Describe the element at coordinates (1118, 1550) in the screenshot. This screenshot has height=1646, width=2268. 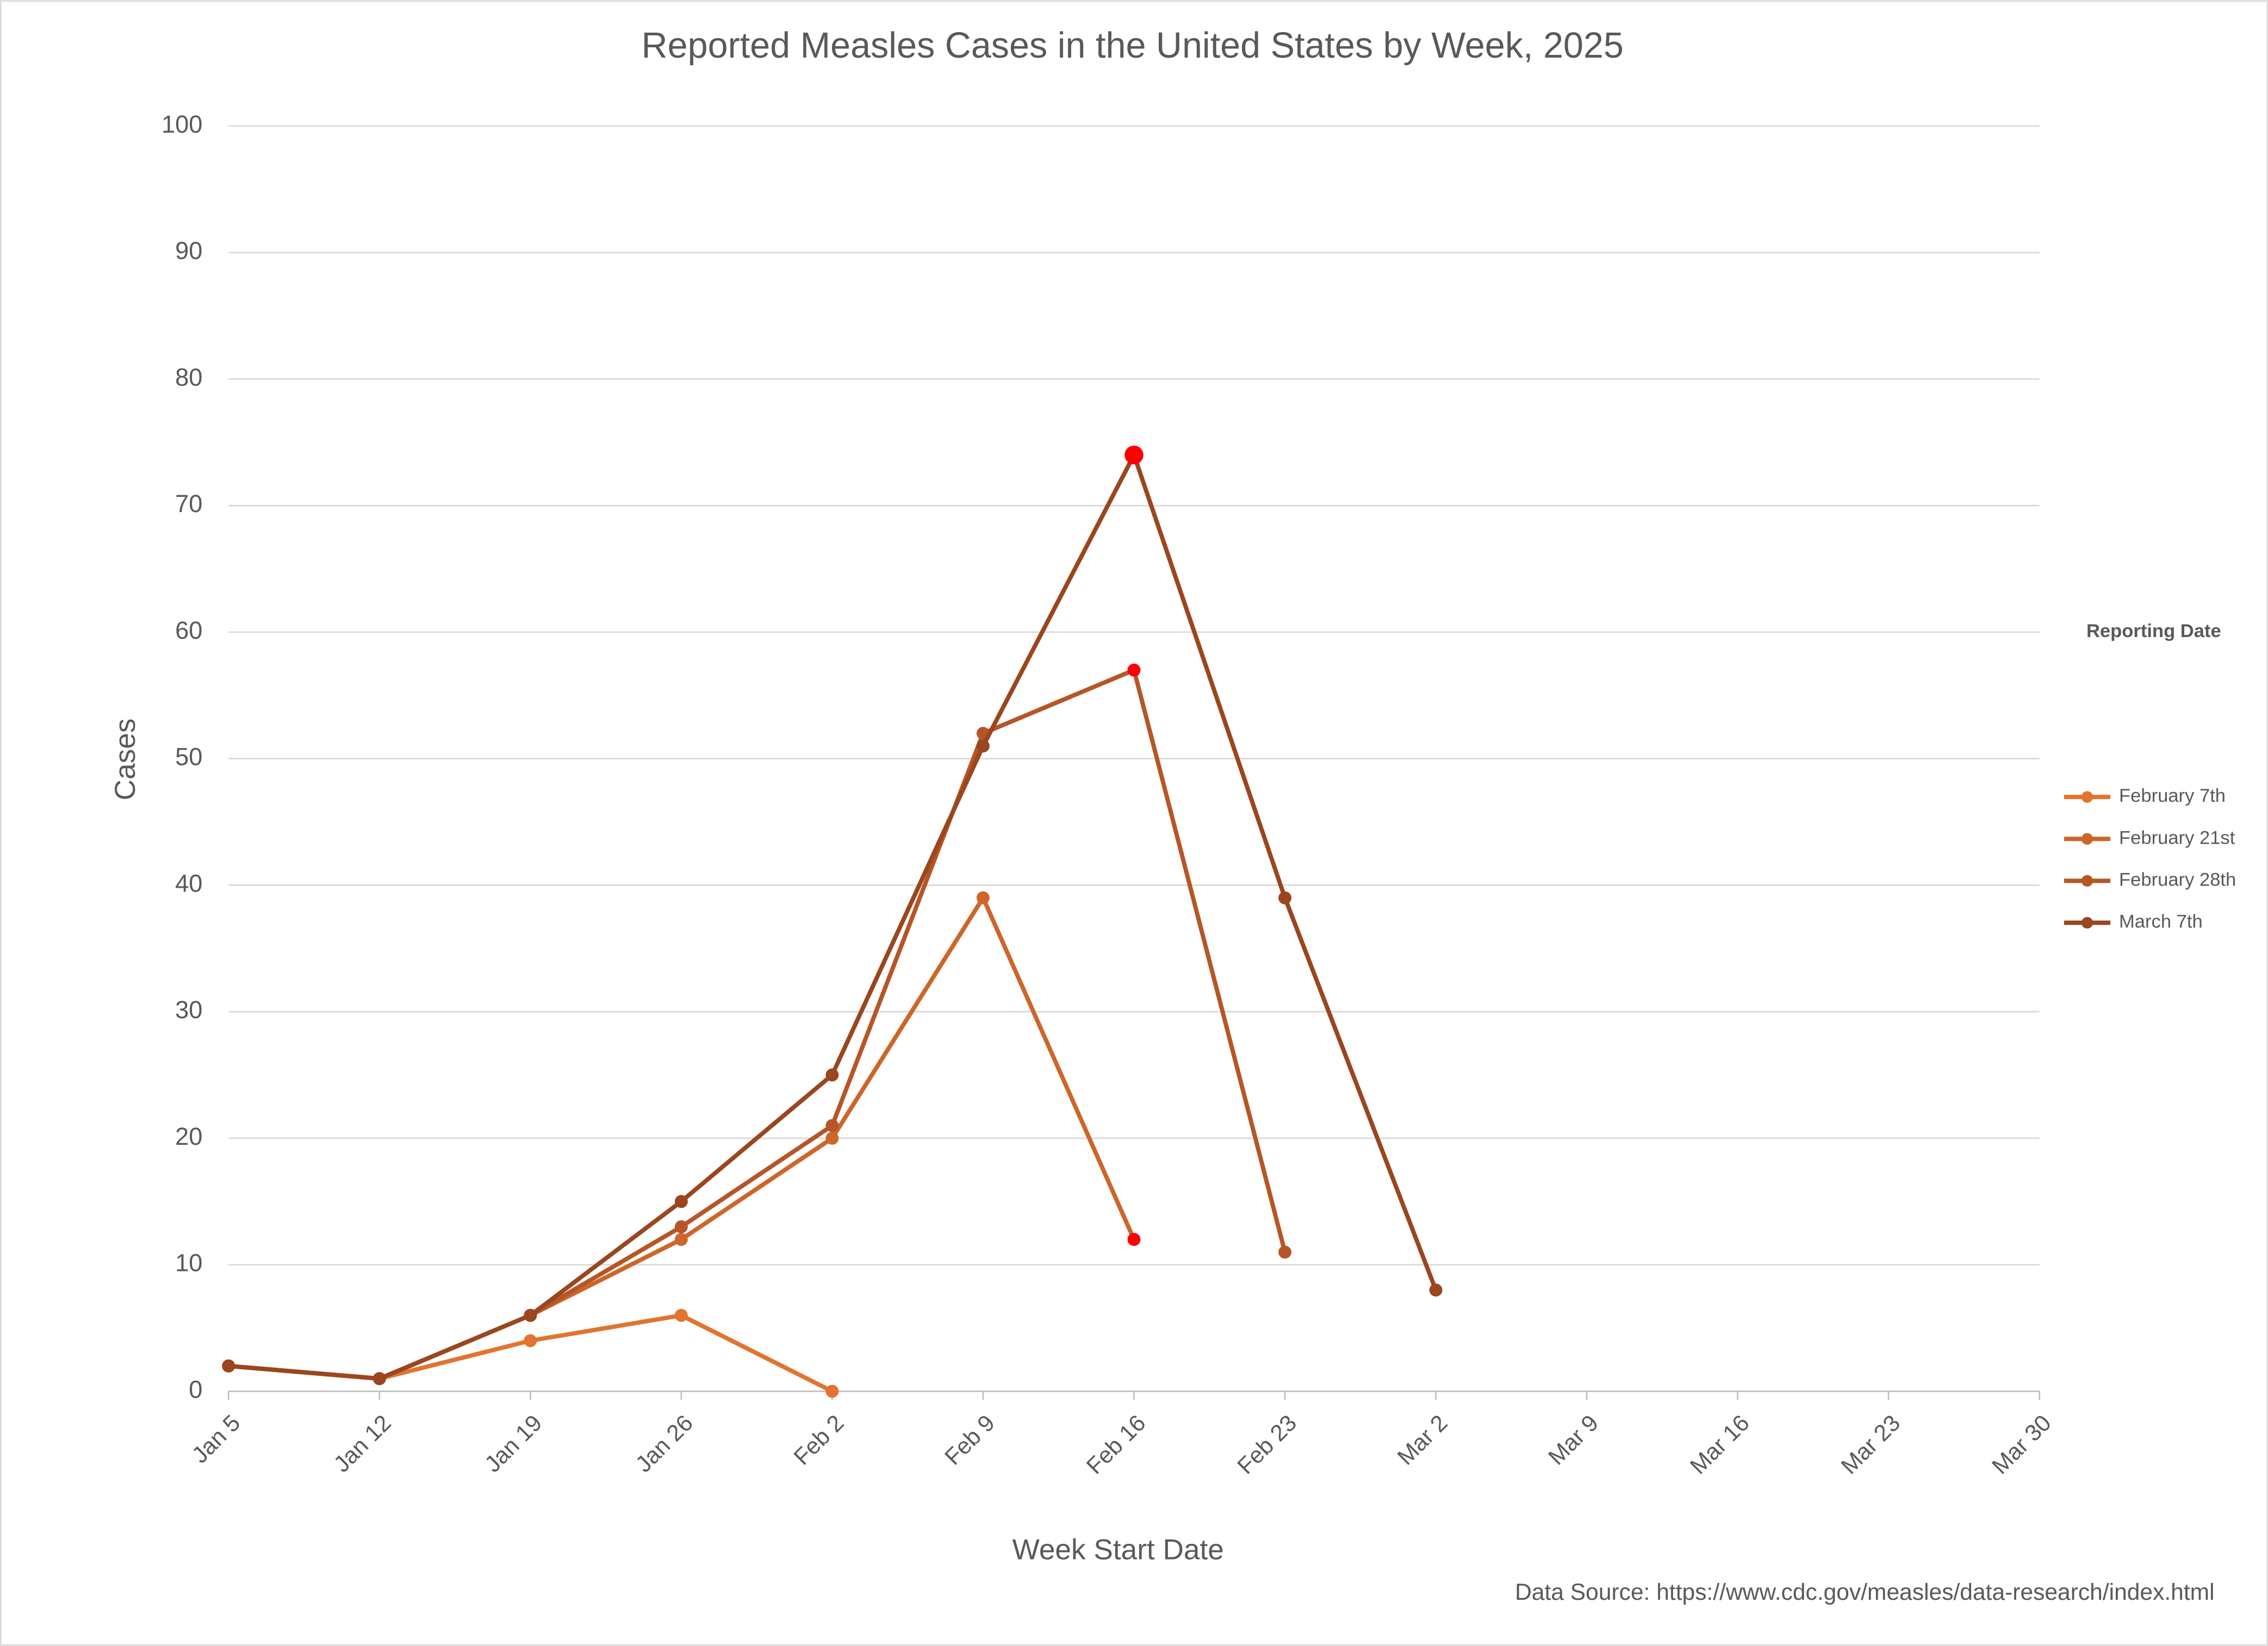
I see `x-axis-label: Week Start Date` at that location.